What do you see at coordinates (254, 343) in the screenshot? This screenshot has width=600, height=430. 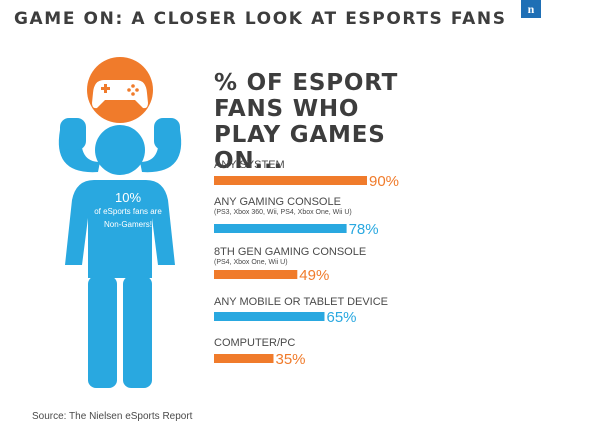 I see `category-label: COMPUTER/PC` at bounding box center [254, 343].